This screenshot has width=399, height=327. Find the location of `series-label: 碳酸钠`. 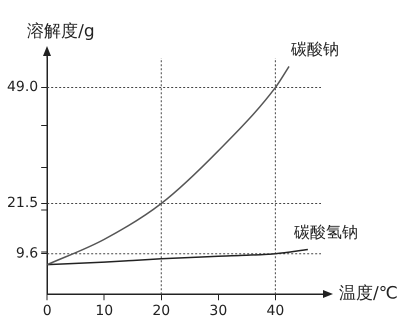

series-label: 碳酸钠 is located at coordinates (315, 49).